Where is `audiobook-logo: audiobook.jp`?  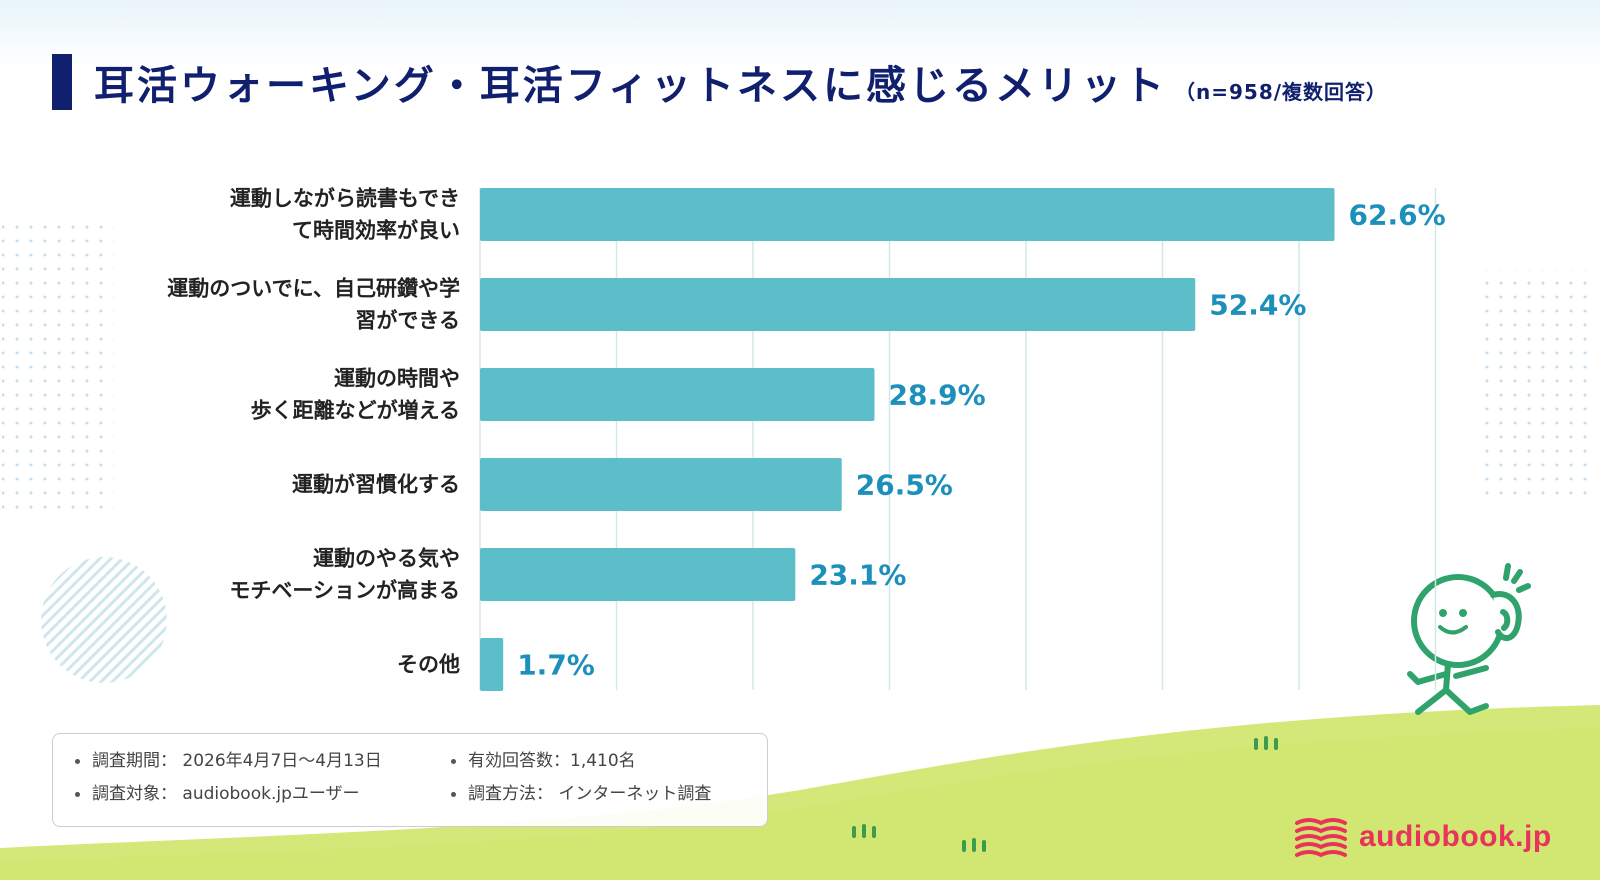
audiobook-logo: audiobook.jp is located at coordinates (1422, 837).